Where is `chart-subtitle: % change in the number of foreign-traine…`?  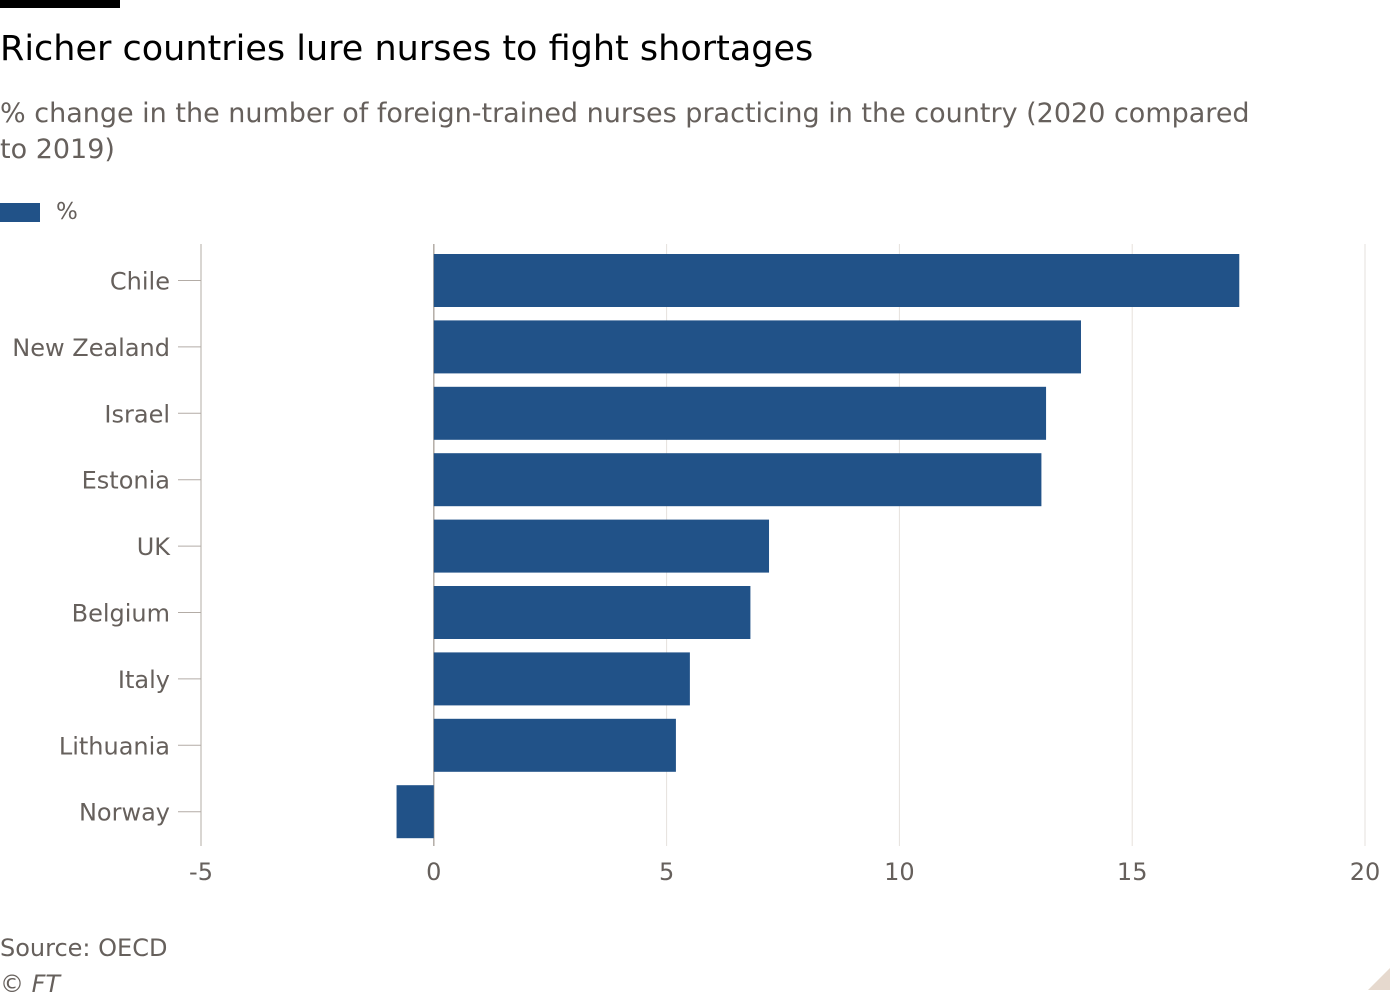
chart-subtitle: % change in the number of foreign-traine… is located at coordinates (625, 131).